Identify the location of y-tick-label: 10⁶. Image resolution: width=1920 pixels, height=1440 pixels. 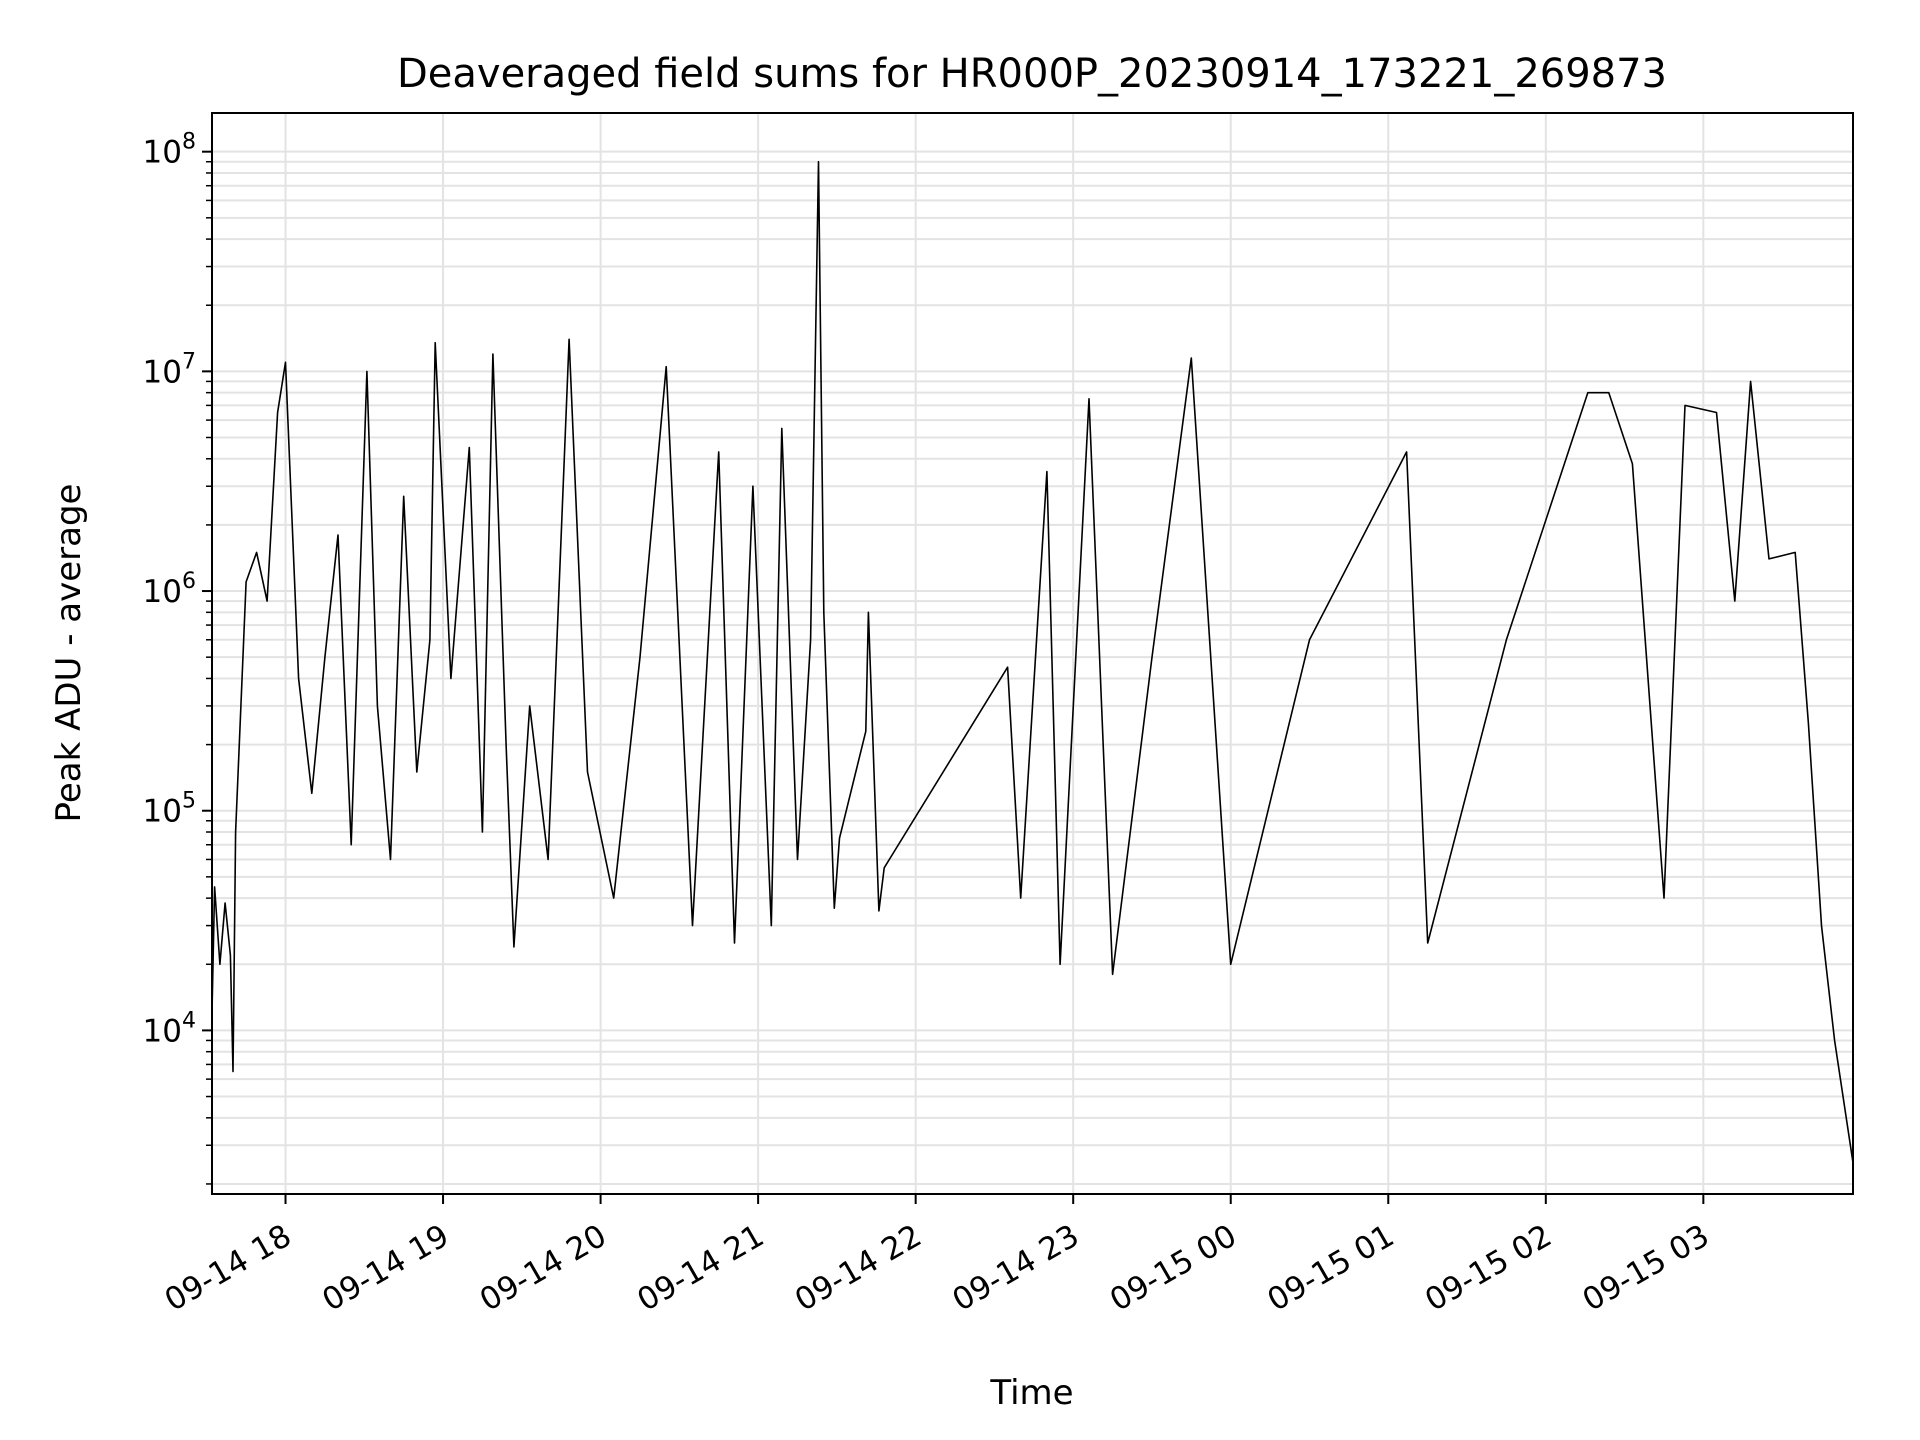
(169, 589).